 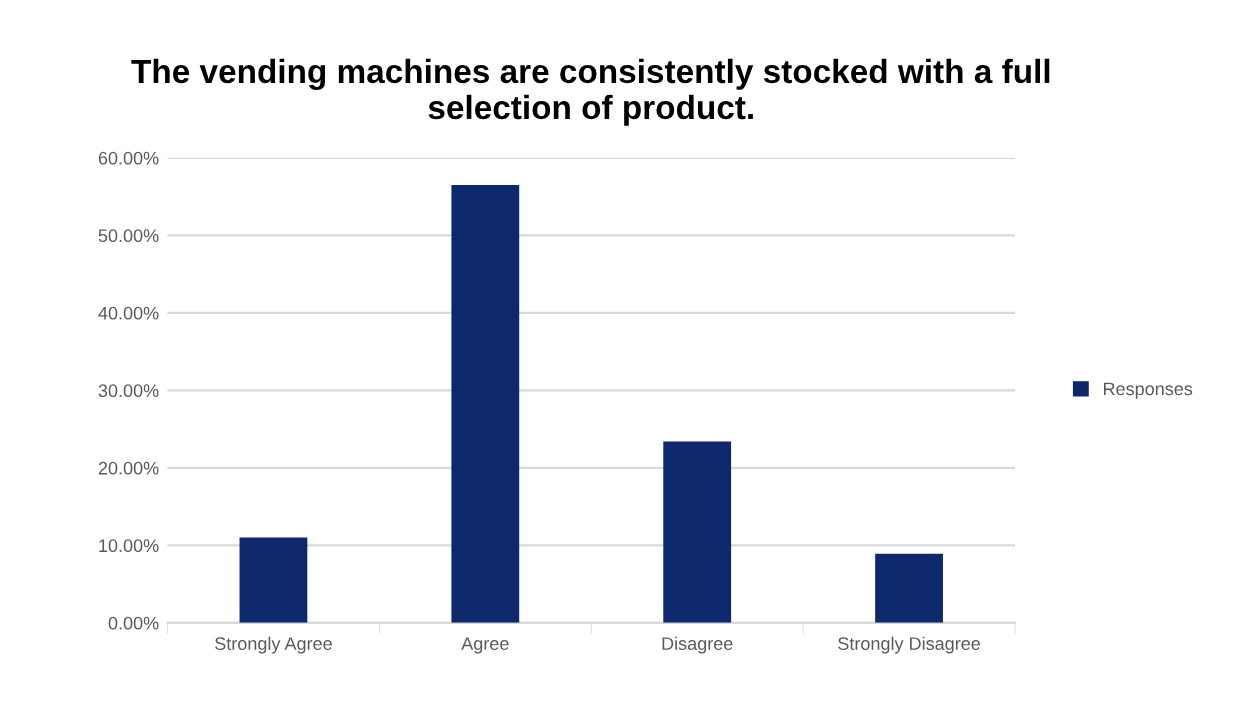 I want to click on legend-label: Responses, so click(x=1148, y=390).